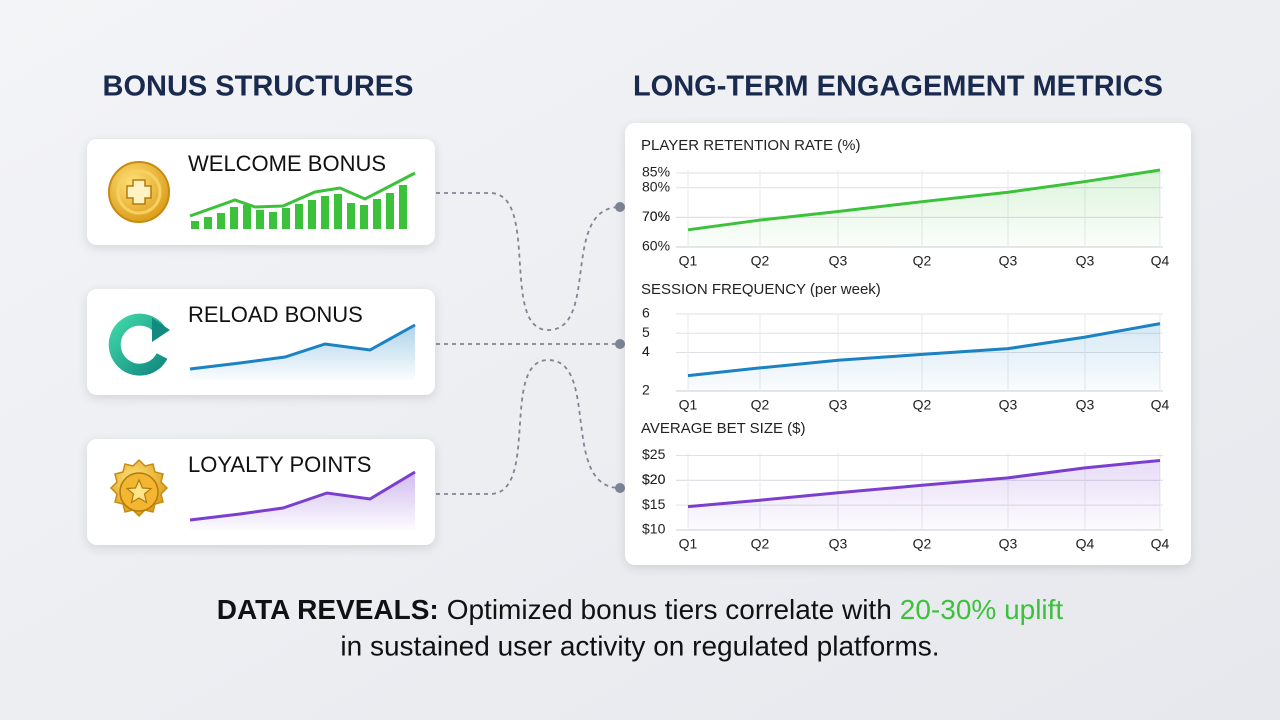 The image size is (1280, 720). What do you see at coordinates (656, 186) in the screenshot?
I see `y-tick-label: 80%` at bounding box center [656, 186].